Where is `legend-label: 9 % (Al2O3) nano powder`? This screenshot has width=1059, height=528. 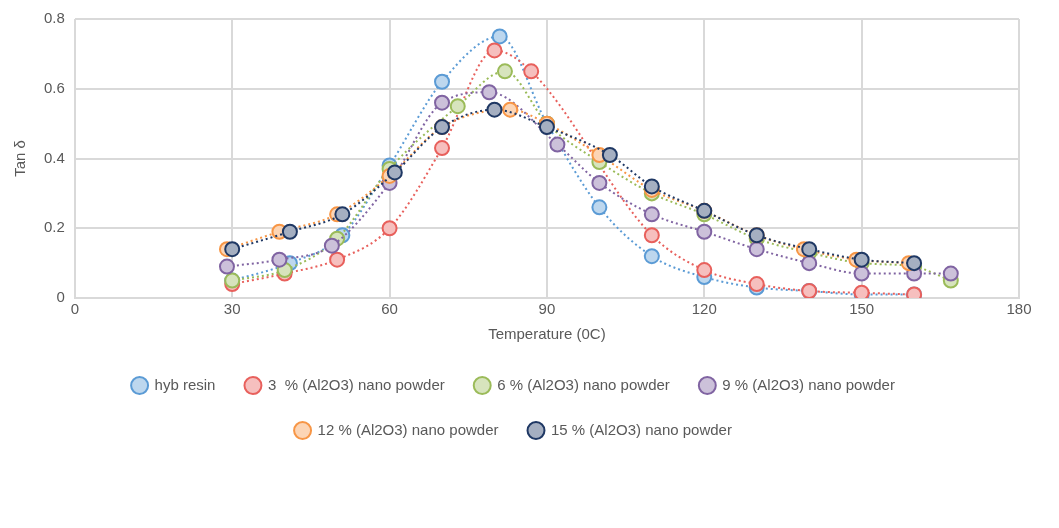
legend-label: 9 % (Al2O3) nano powder is located at coordinates (808, 384).